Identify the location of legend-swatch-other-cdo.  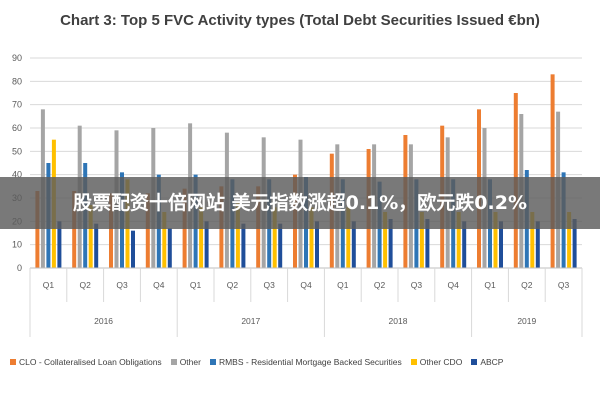
(413, 362).